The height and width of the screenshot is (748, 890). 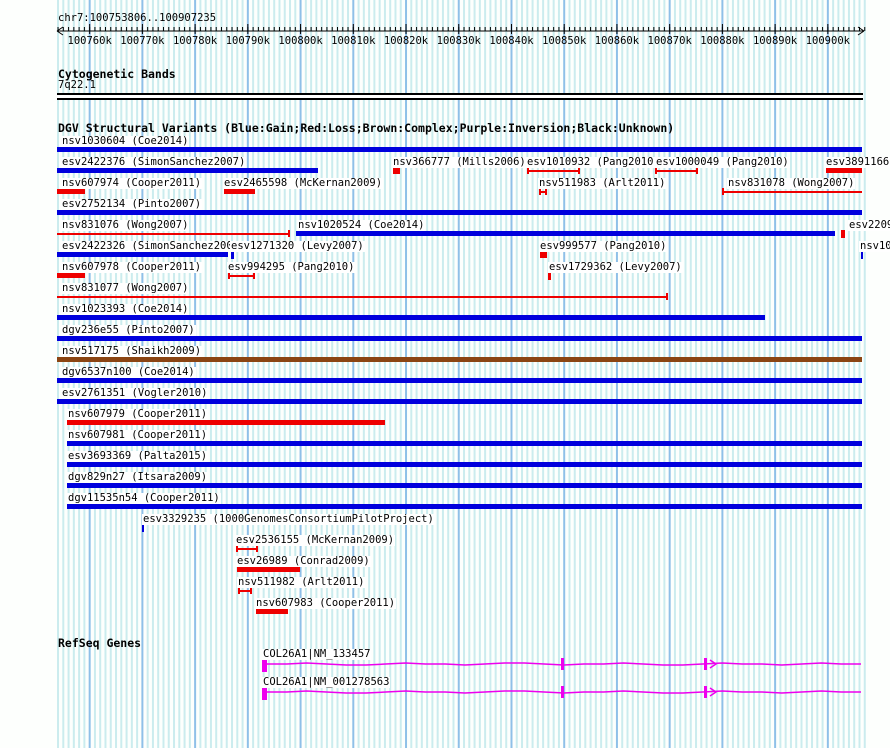 What do you see at coordinates (247, 41) in the screenshot?
I see `ruler-tick-label: 100790k` at bounding box center [247, 41].